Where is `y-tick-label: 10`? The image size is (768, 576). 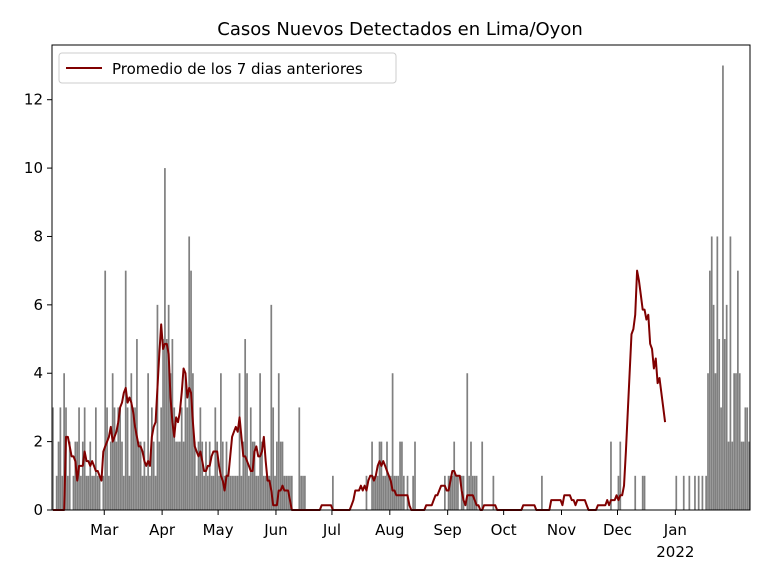 y-tick-label: 10 is located at coordinates (33, 168).